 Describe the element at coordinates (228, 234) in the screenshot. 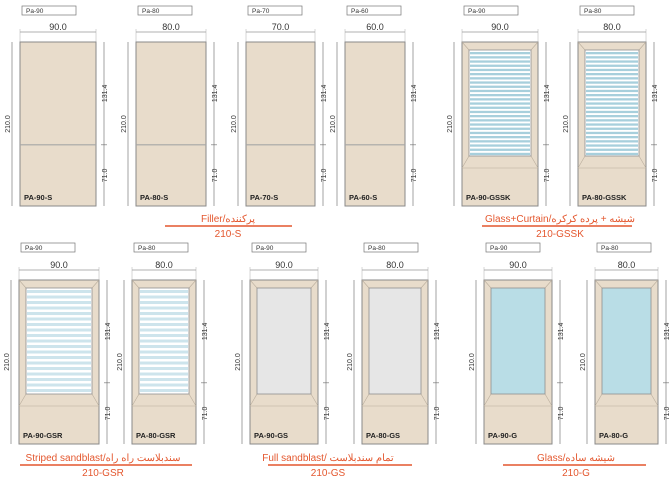

I see `section-code: 210-S` at that location.